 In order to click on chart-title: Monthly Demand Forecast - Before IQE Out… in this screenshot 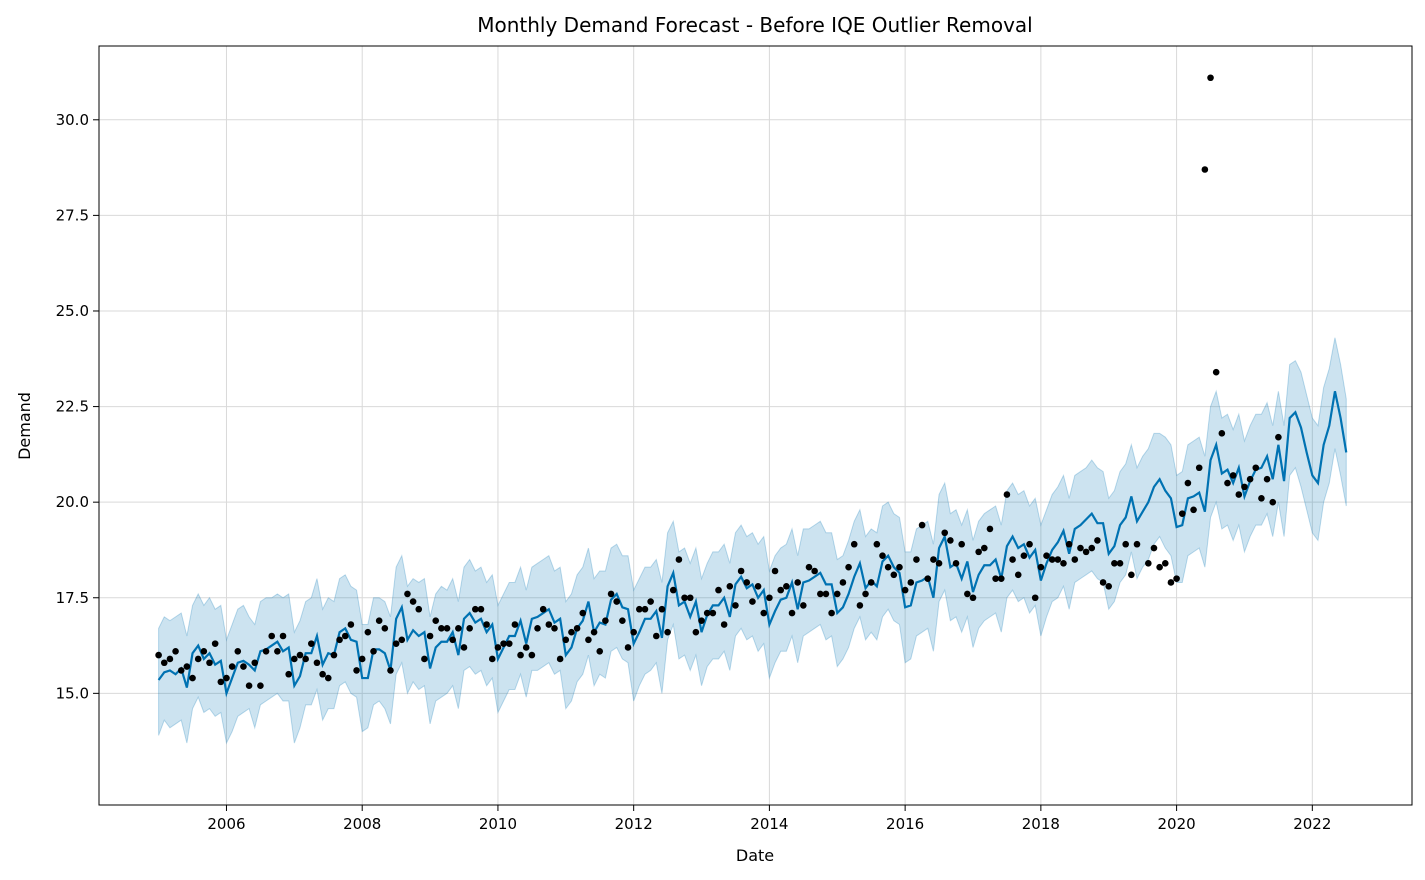, I will do `click(754, 25)`.